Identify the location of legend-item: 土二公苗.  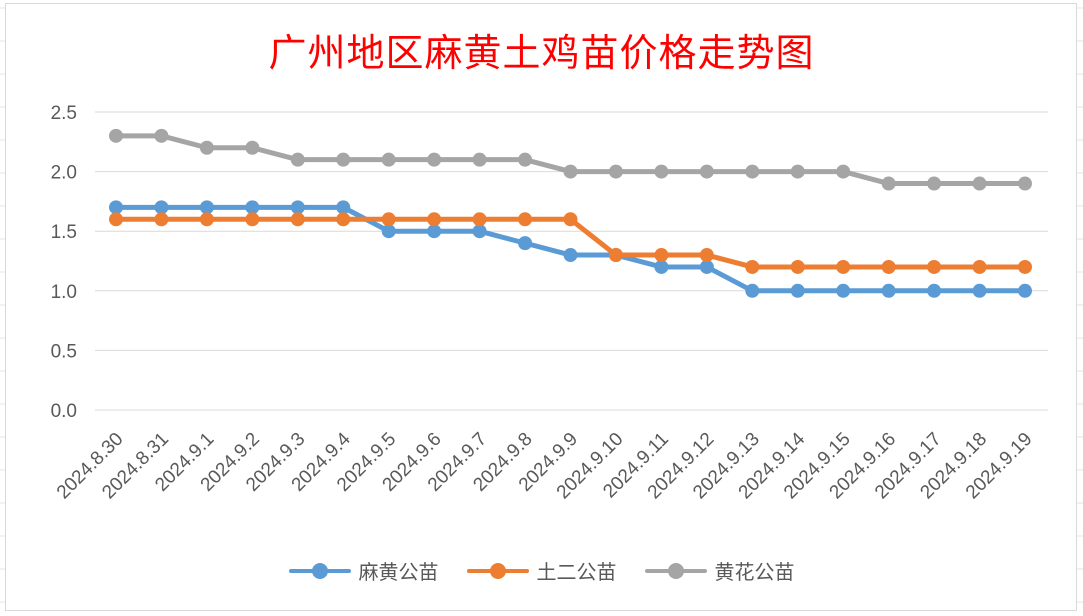
(541, 570).